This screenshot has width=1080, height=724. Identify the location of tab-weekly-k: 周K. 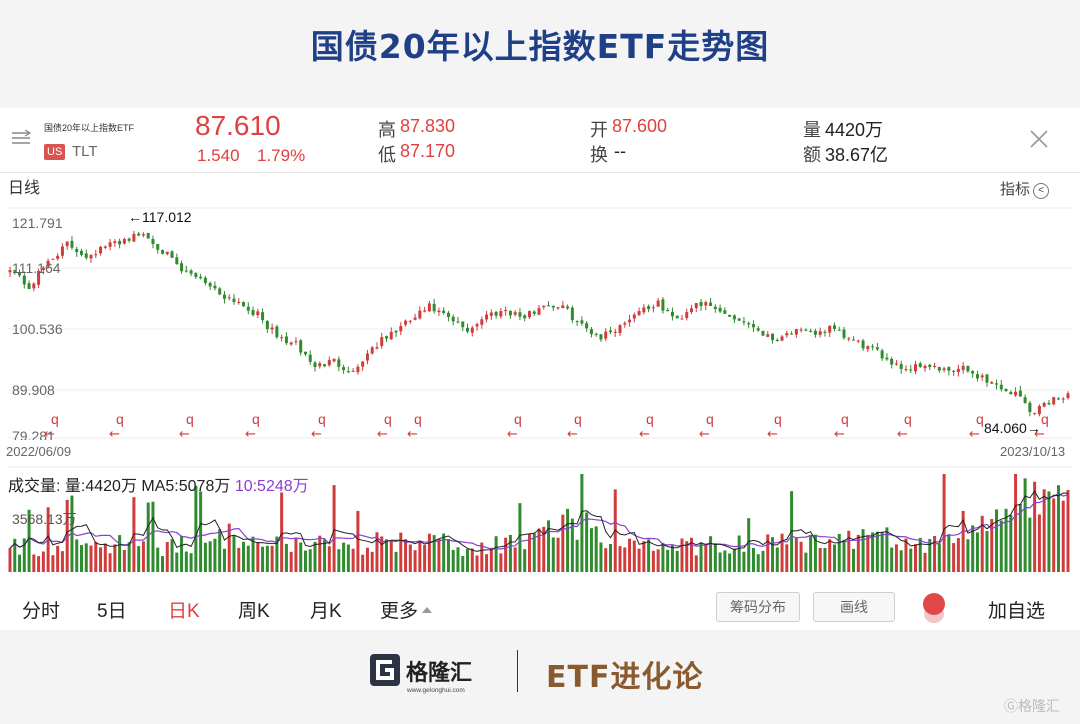
(254, 611).